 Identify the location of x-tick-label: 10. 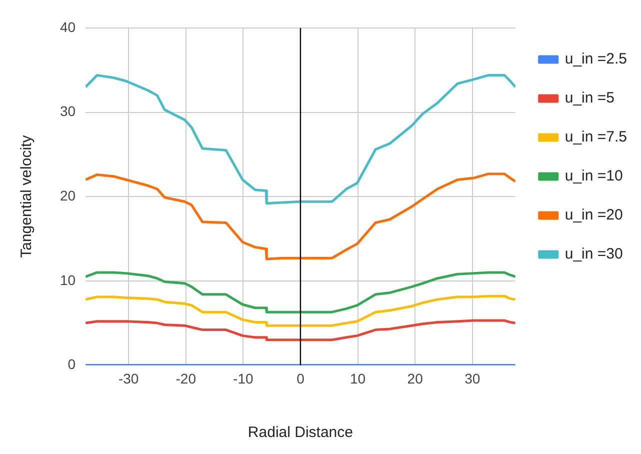
(358, 378).